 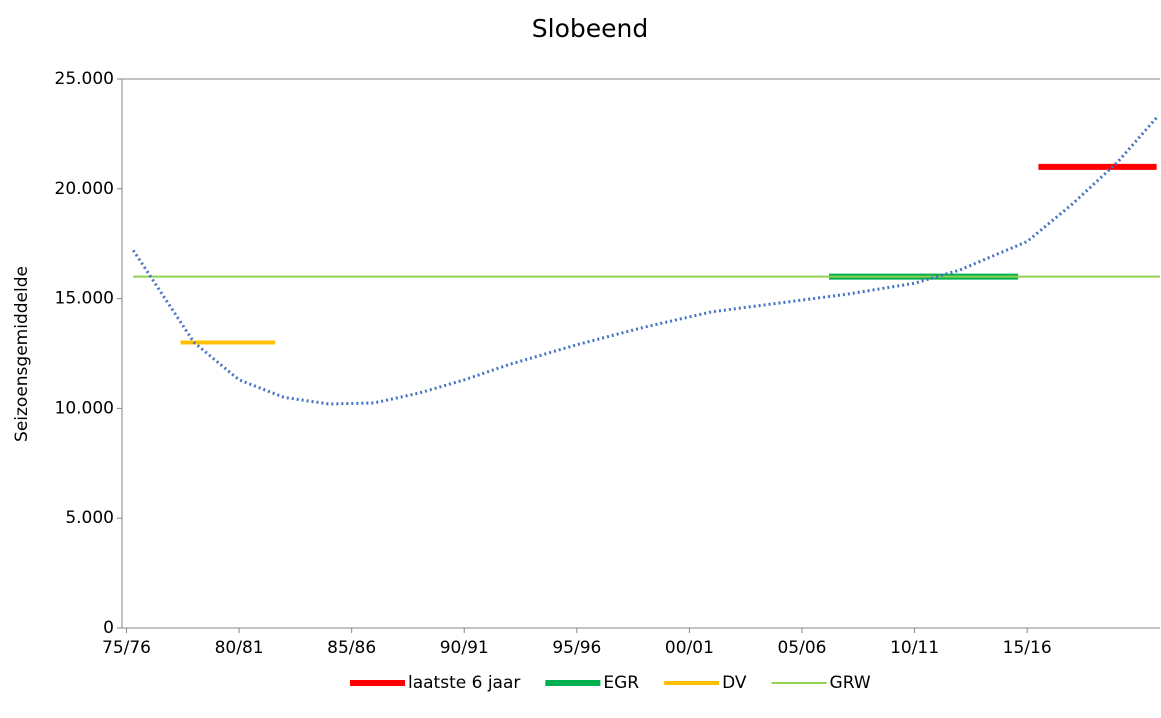 What do you see at coordinates (84, 408) in the screenshot?
I see `y-tick-label: 10.000` at bounding box center [84, 408].